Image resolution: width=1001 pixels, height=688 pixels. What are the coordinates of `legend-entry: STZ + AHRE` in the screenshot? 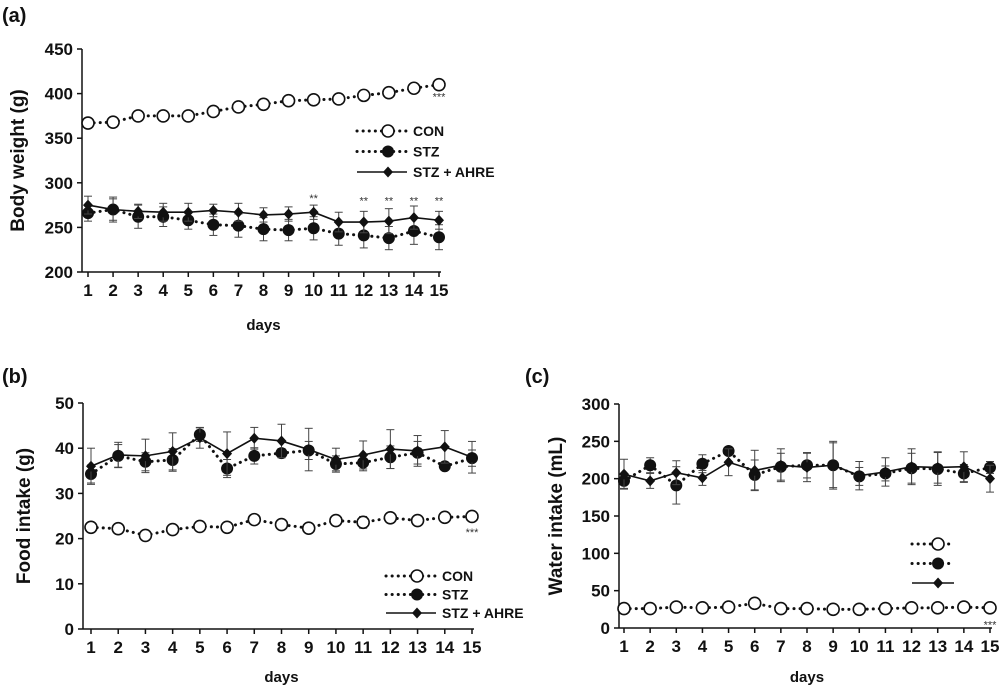 It's located at (426, 172).